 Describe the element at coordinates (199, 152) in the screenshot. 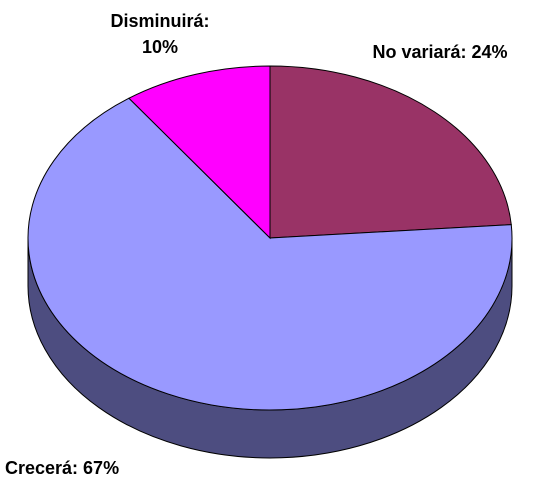

I see `slice` at that location.